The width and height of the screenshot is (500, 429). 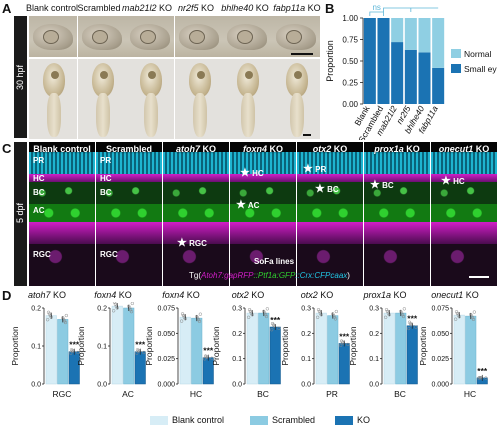 What do you see at coordinates (464, 149) in the screenshot?
I see `retina-header-6: onecut1 KO` at bounding box center [464, 149].